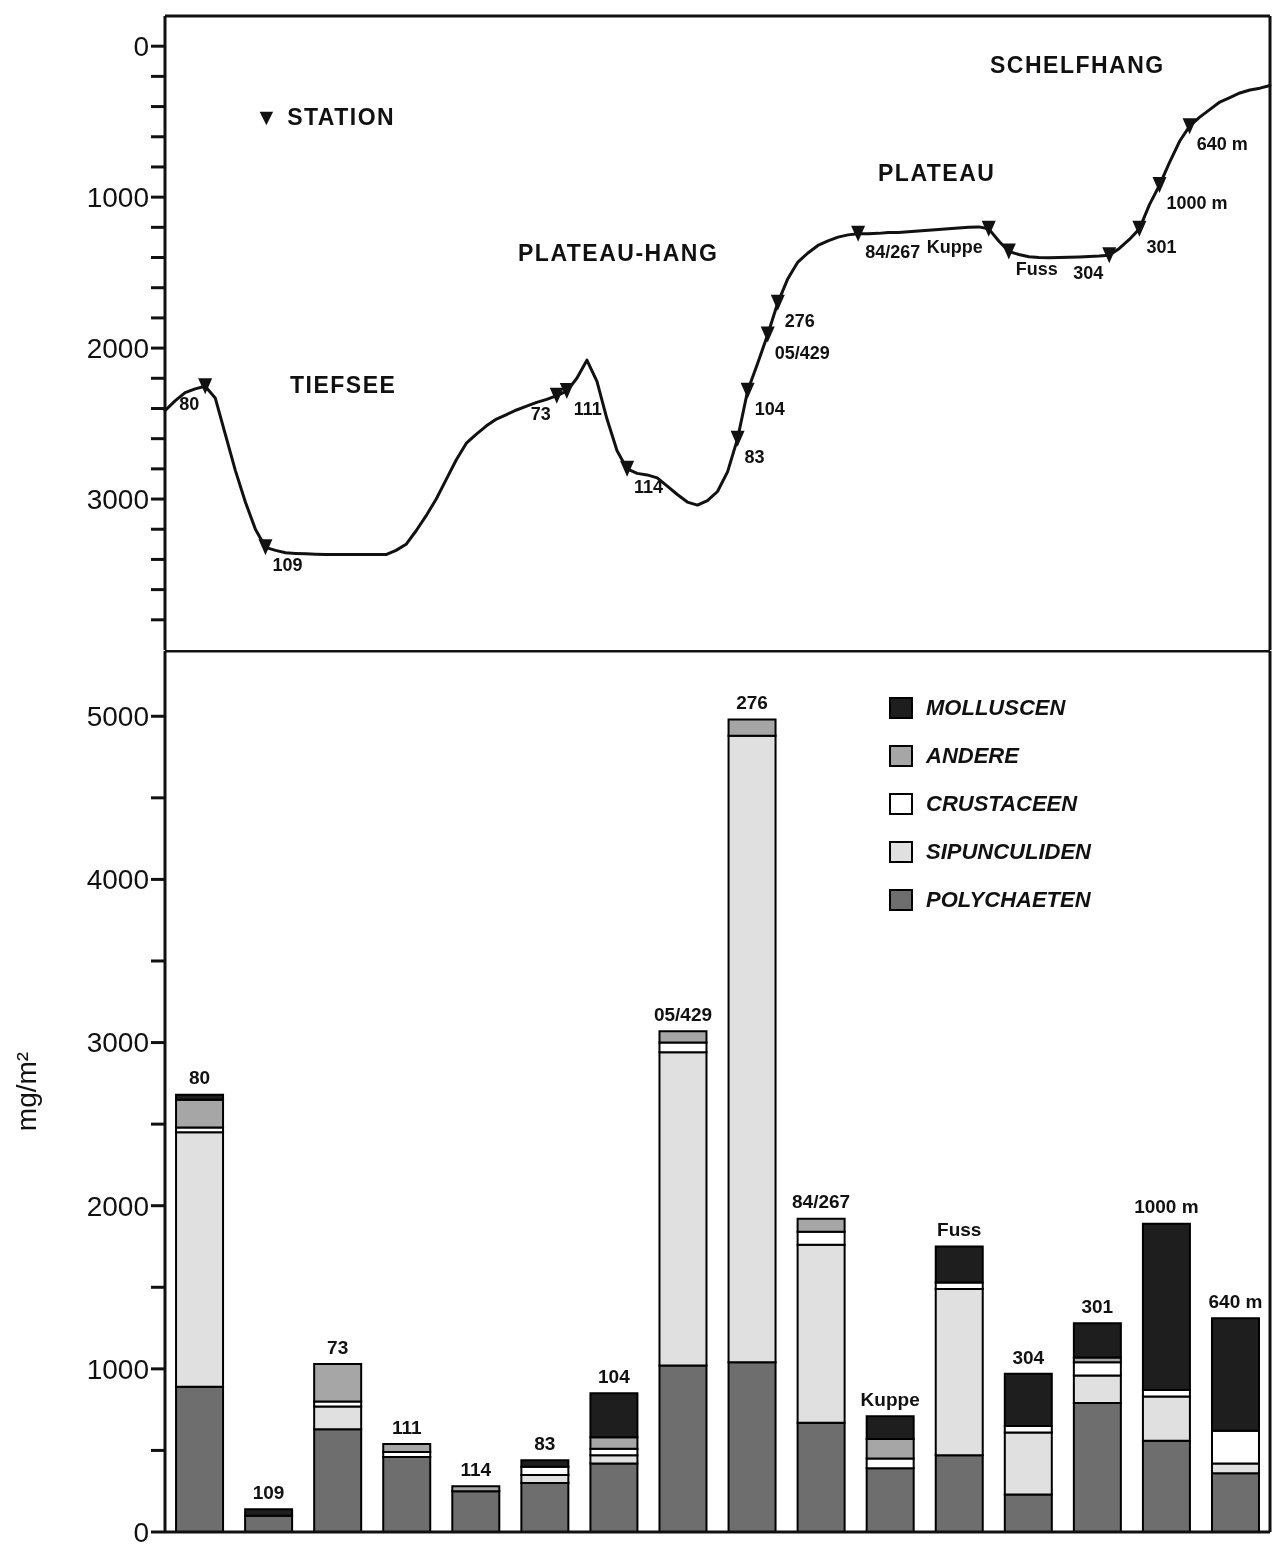 Image resolution: width=1287 pixels, height=1547 pixels. I want to click on series-label: 276, so click(799, 320).